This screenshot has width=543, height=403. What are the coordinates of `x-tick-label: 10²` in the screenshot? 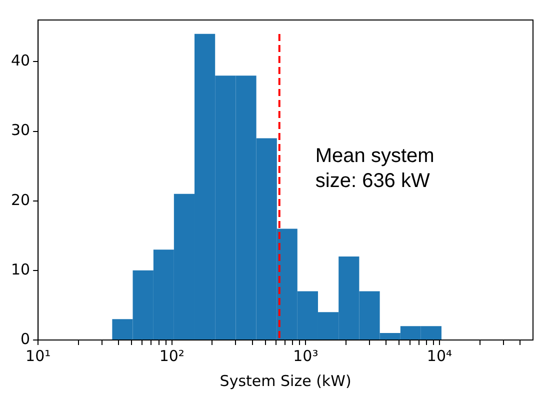 It's located at (171, 355).